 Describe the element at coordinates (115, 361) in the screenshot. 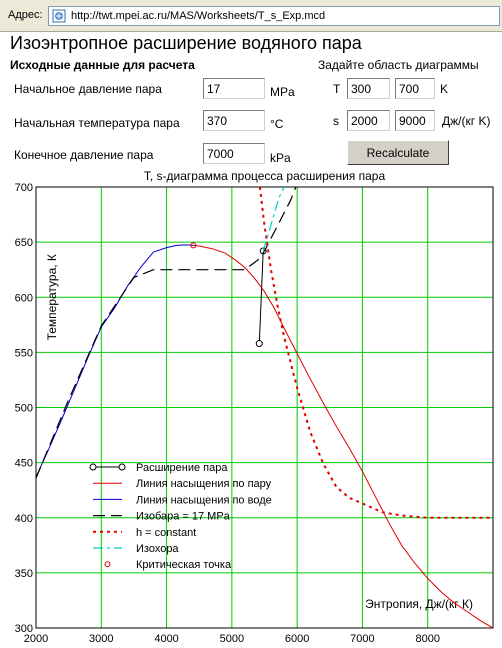

I see `series-line-blue-solid` at that location.